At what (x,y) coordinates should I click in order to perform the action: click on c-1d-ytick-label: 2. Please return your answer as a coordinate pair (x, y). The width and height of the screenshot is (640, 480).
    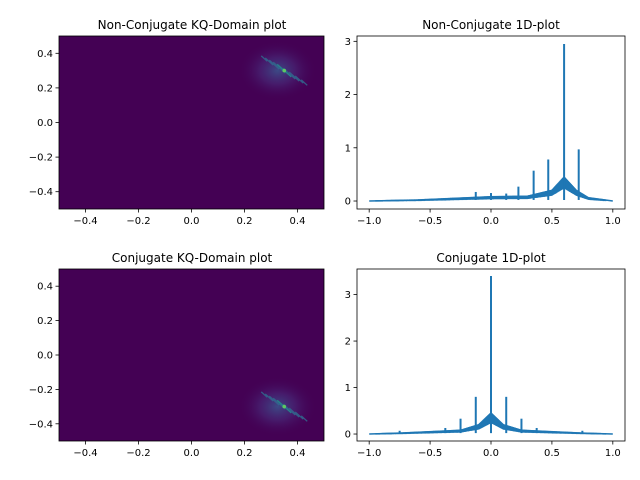
    Looking at the image, I should click on (348, 342).